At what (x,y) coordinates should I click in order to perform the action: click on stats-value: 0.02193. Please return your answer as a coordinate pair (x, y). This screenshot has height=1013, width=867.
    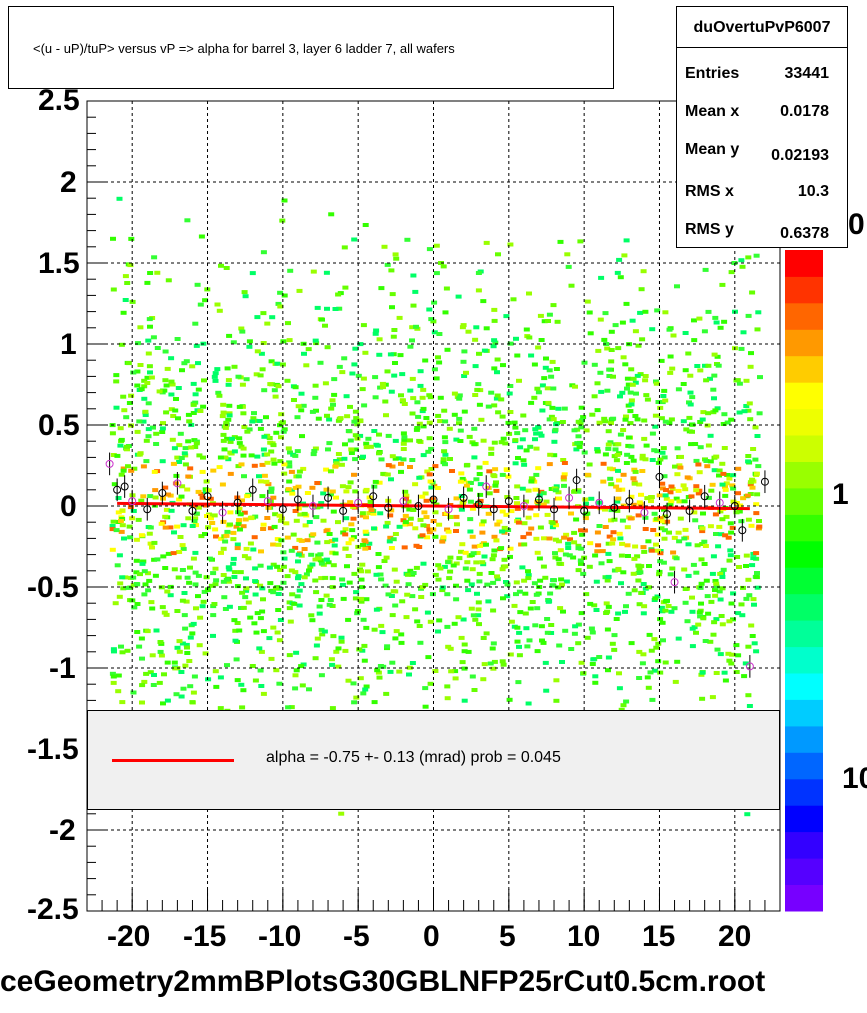
    Looking at the image, I should click on (800, 155).